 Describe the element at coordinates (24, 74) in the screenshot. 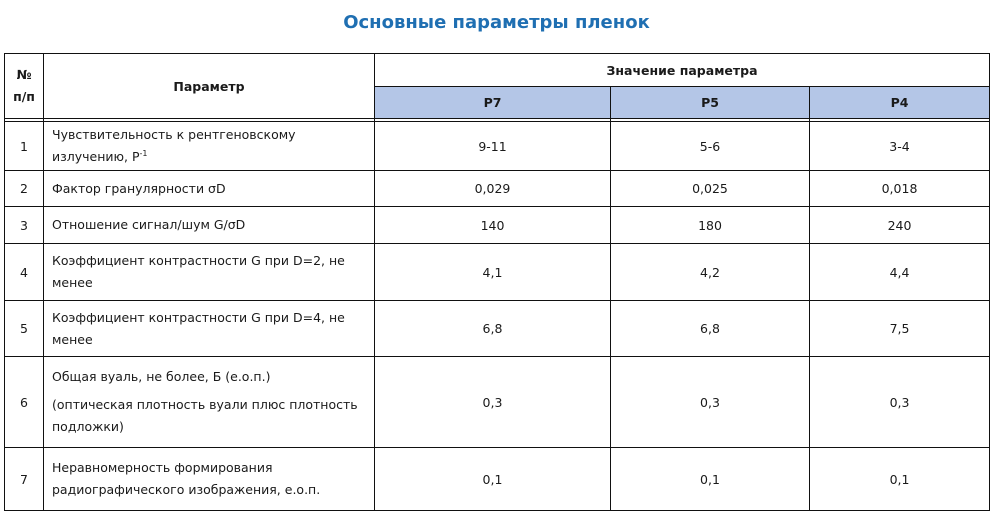

I see `number-label-line1: №` at that location.